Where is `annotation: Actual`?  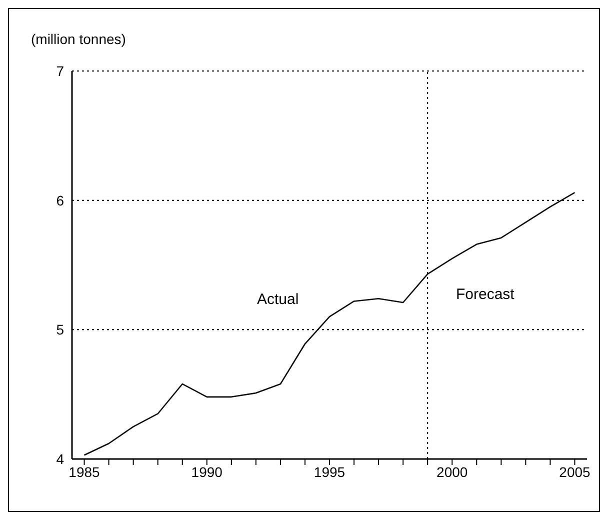
annotation: Actual is located at coordinates (278, 299).